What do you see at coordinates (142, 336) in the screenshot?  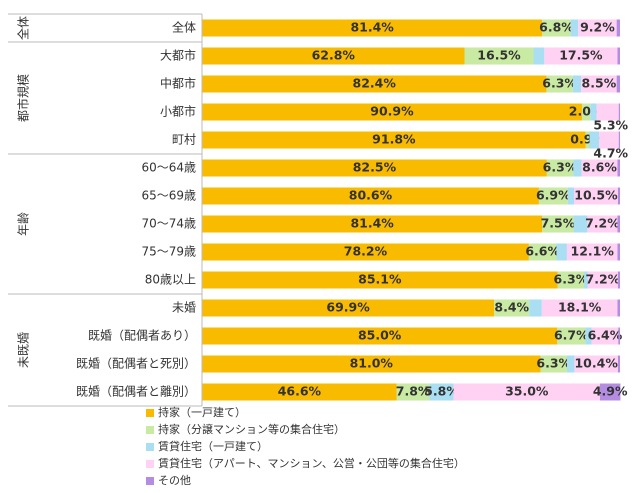 I see `category-label: 既婚（配偶者あり）` at bounding box center [142, 336].